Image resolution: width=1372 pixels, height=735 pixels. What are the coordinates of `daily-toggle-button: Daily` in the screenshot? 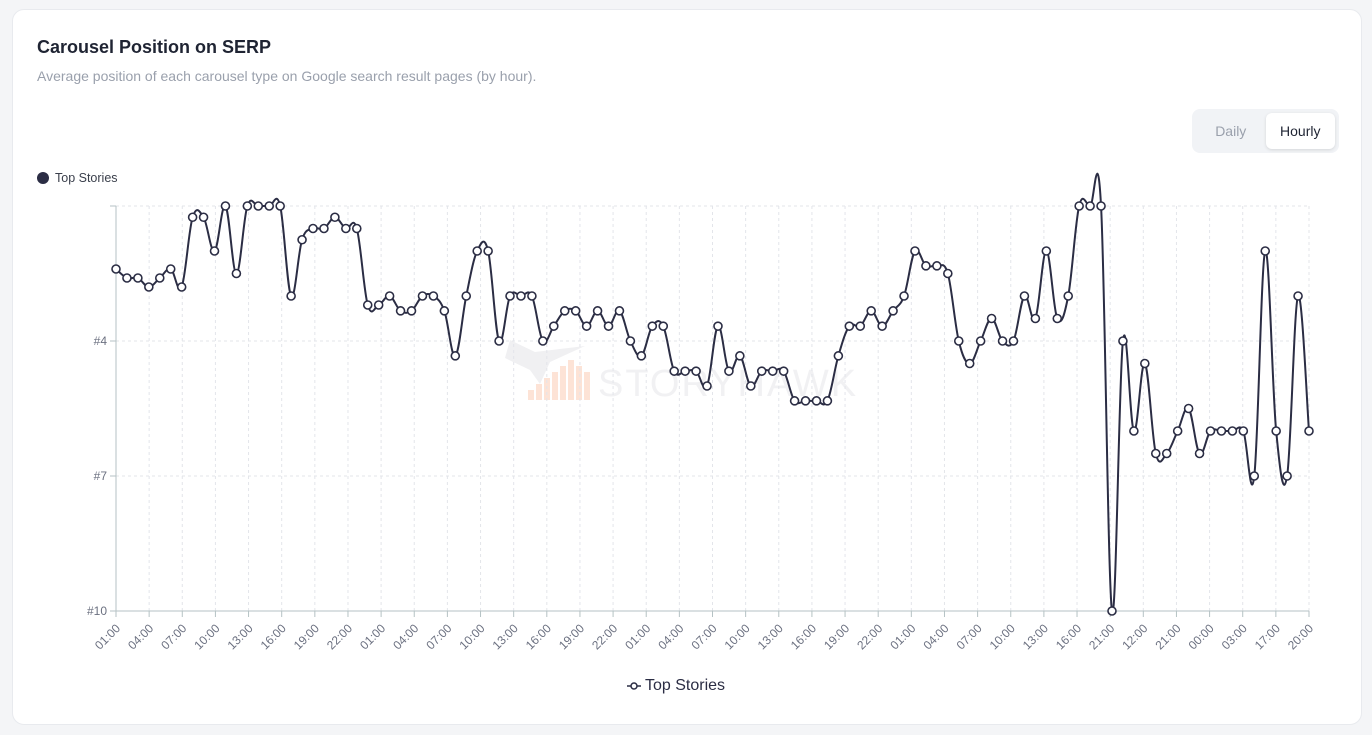 It's located at (1231, 131).